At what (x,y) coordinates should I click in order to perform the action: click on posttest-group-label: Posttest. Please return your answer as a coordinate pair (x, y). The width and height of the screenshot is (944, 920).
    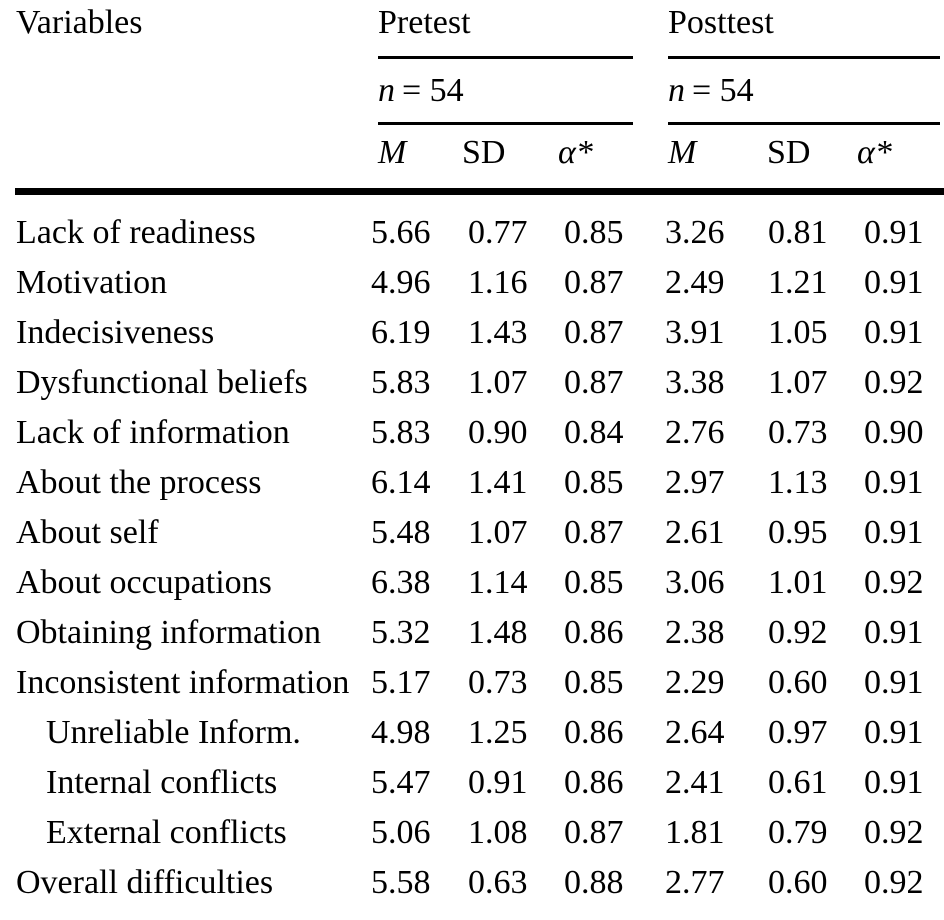
    Looking at the image, I should click on (721, 22).